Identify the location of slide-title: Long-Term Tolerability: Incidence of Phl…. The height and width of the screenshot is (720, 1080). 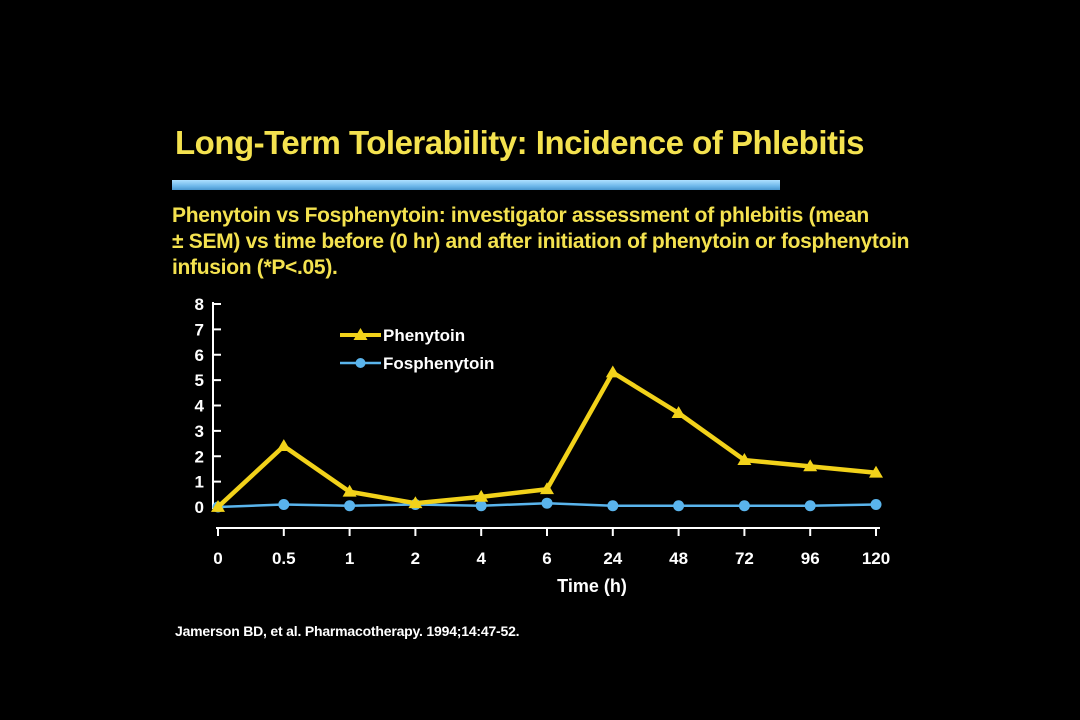
(520, 142).